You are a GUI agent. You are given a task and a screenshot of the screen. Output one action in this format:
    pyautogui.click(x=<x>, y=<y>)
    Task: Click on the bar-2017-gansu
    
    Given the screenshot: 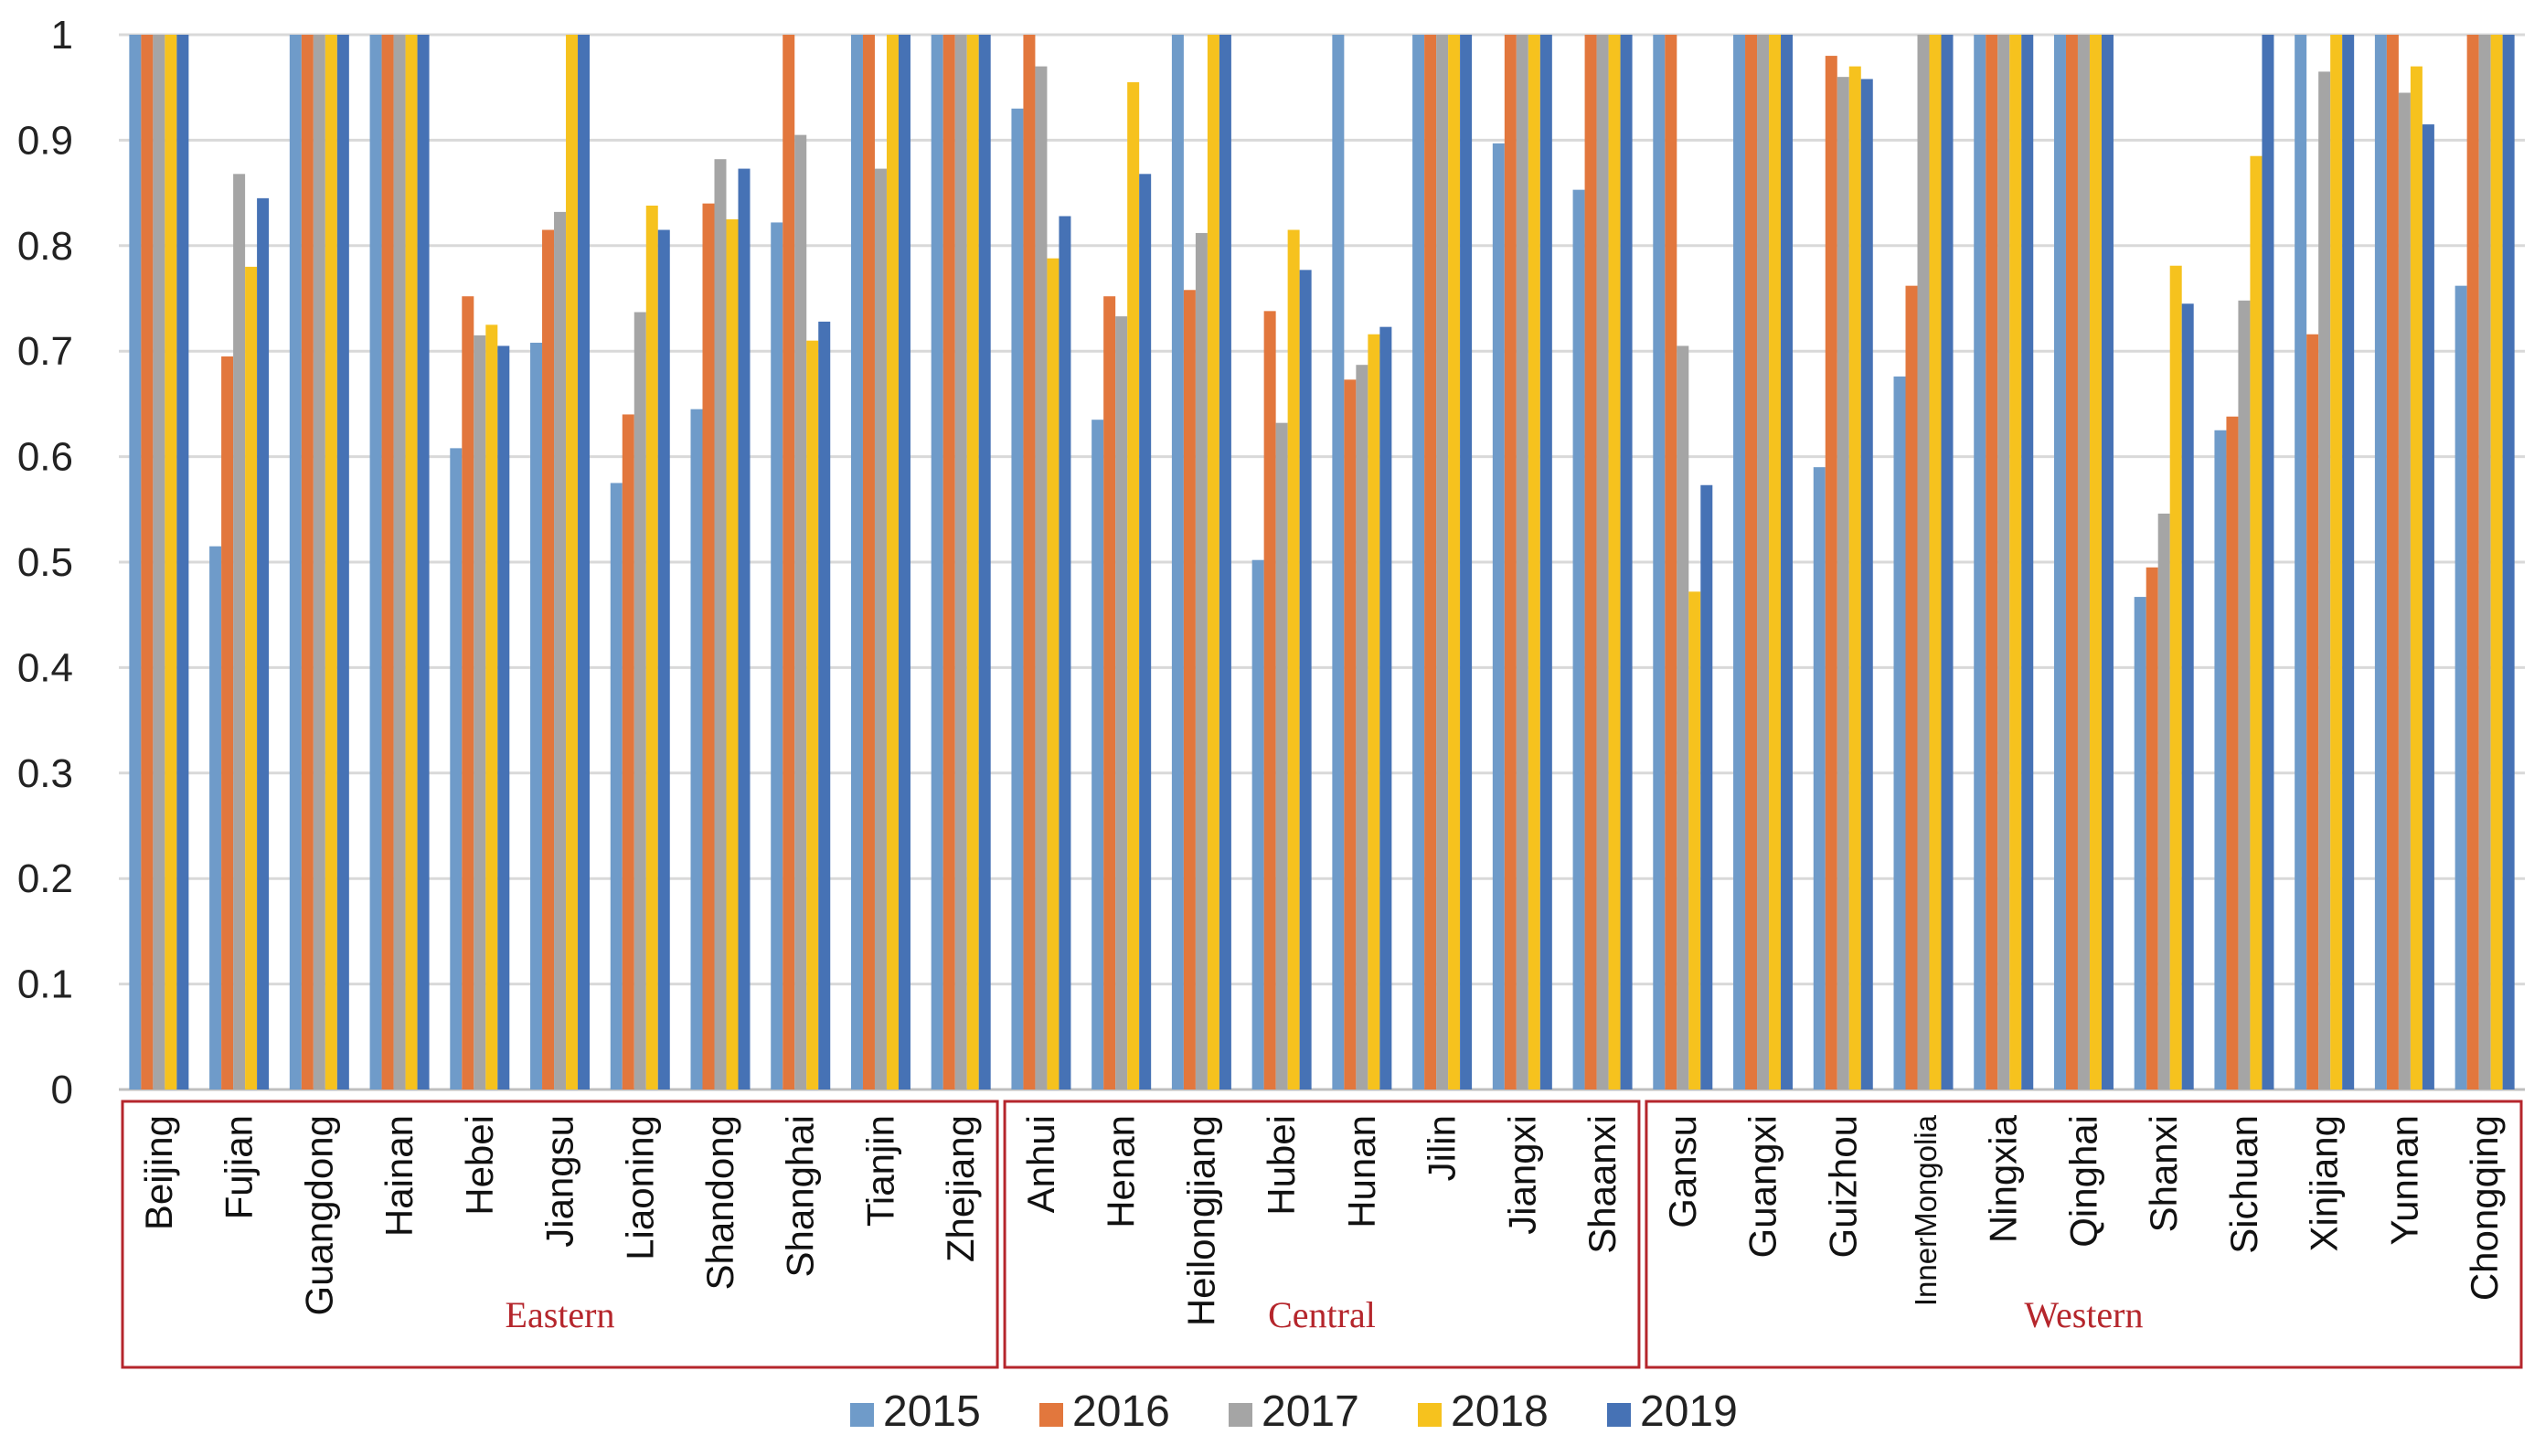 What is the action you would take?
    pyautogui.click(x=1683, y=717)
    